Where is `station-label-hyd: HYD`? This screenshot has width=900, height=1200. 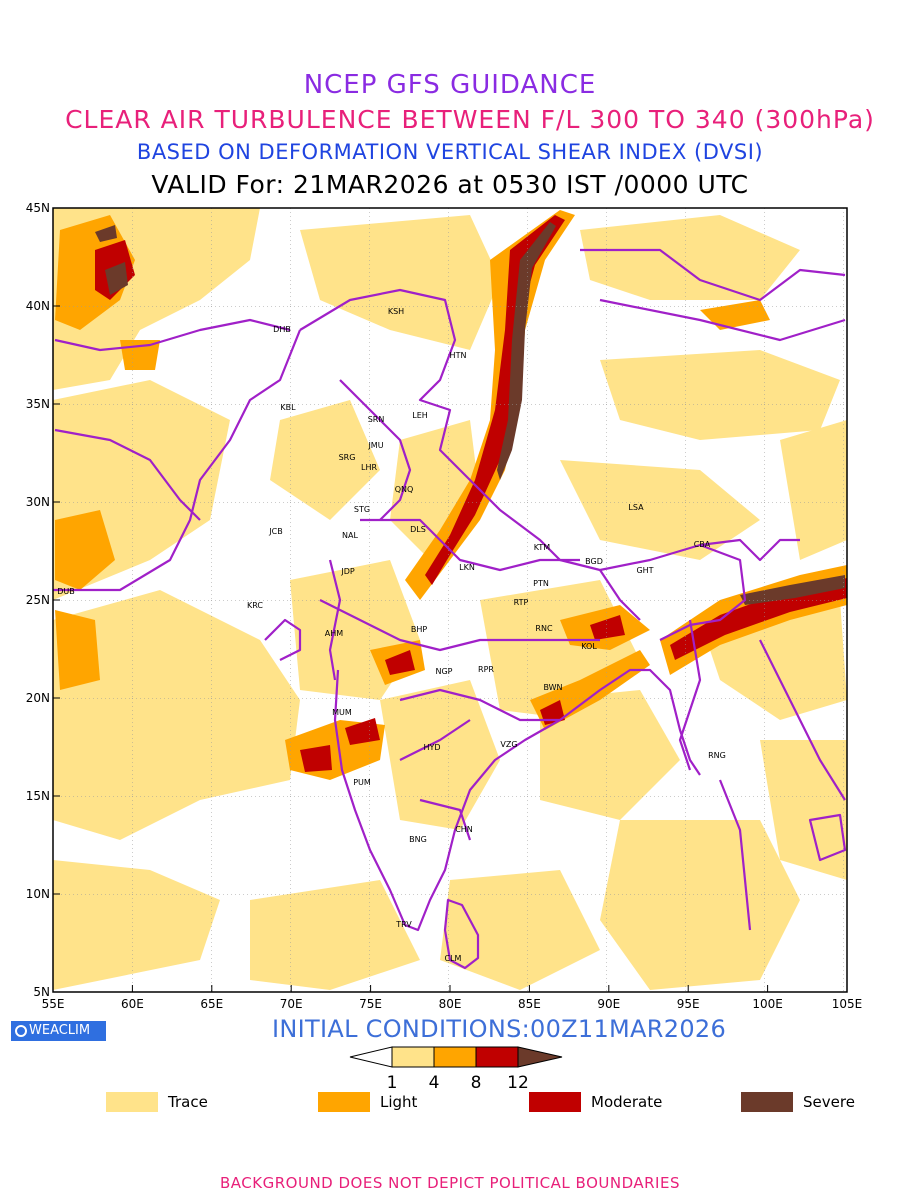 station-label-hyd: HYD is located at coordinates (431, 747).